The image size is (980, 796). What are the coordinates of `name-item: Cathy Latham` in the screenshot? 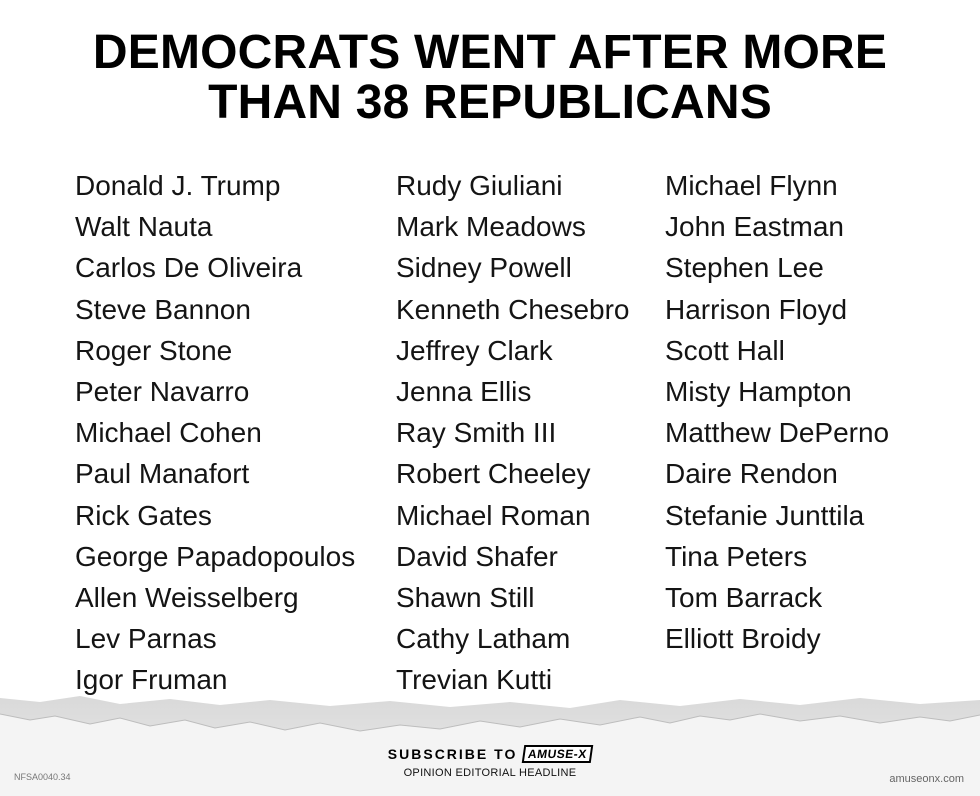 It's located at (483, 639).